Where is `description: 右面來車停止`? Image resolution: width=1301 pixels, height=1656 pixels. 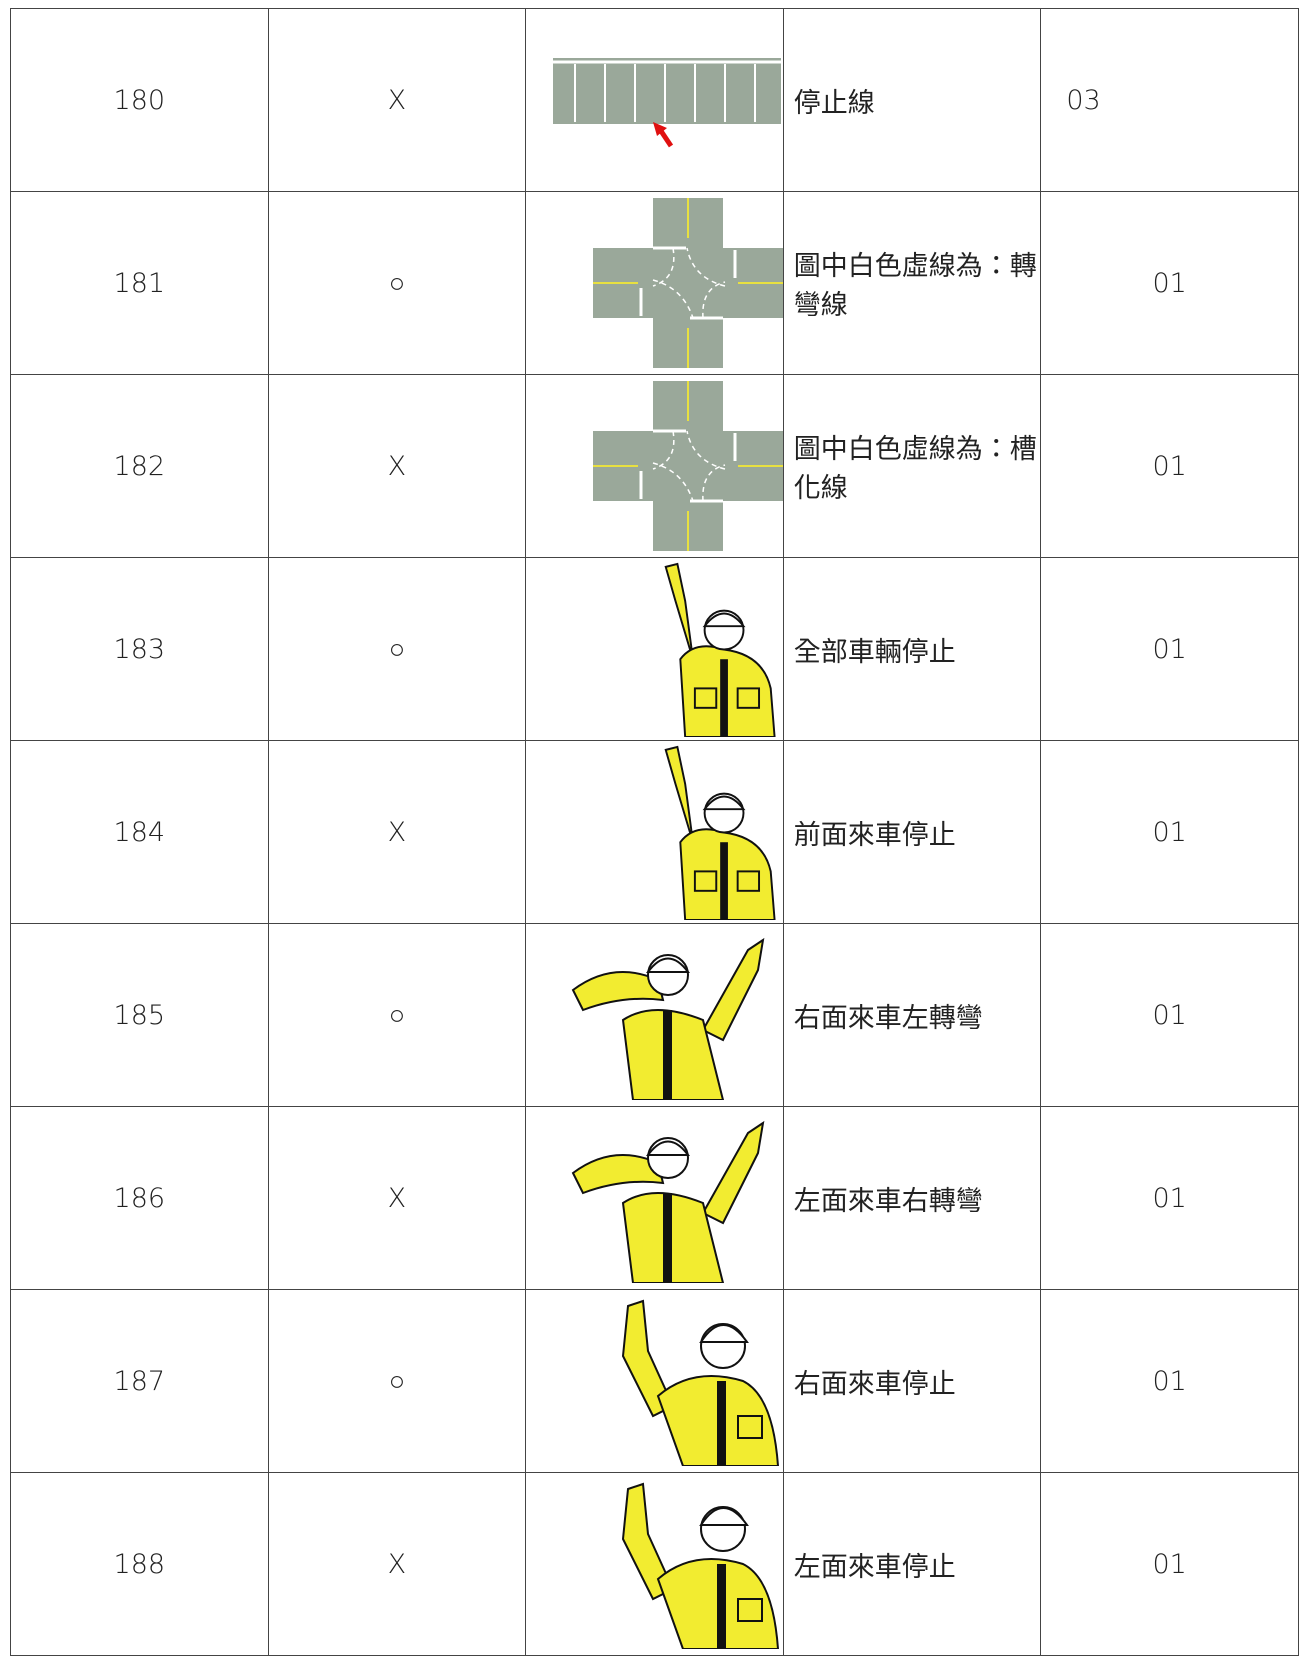 description: 右面來車停止 is located at coordinates (912, 1381).